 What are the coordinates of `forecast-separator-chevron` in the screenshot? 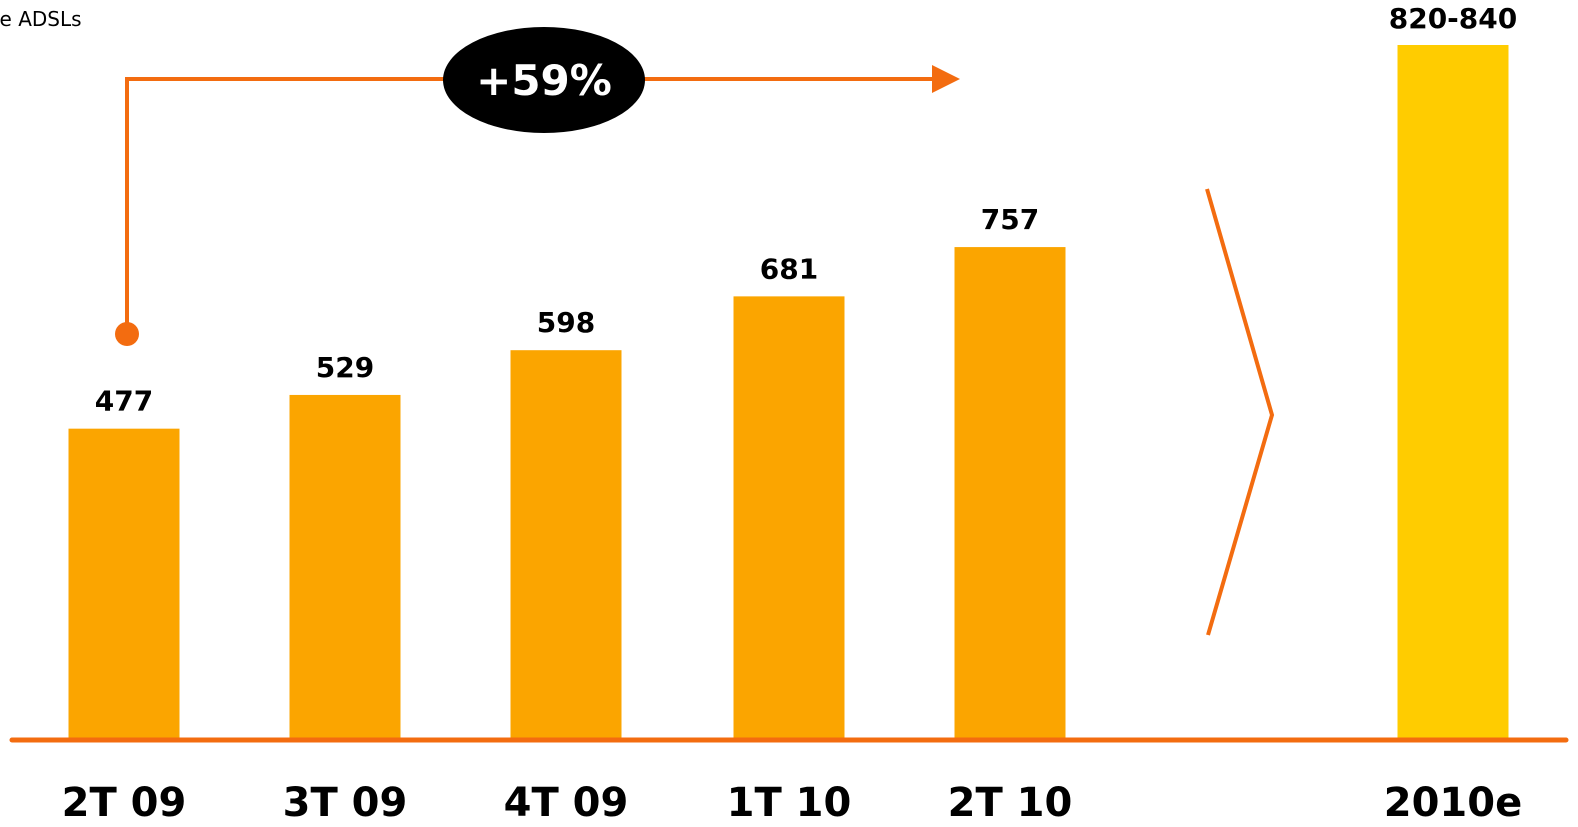 It's located at (1240, 412).